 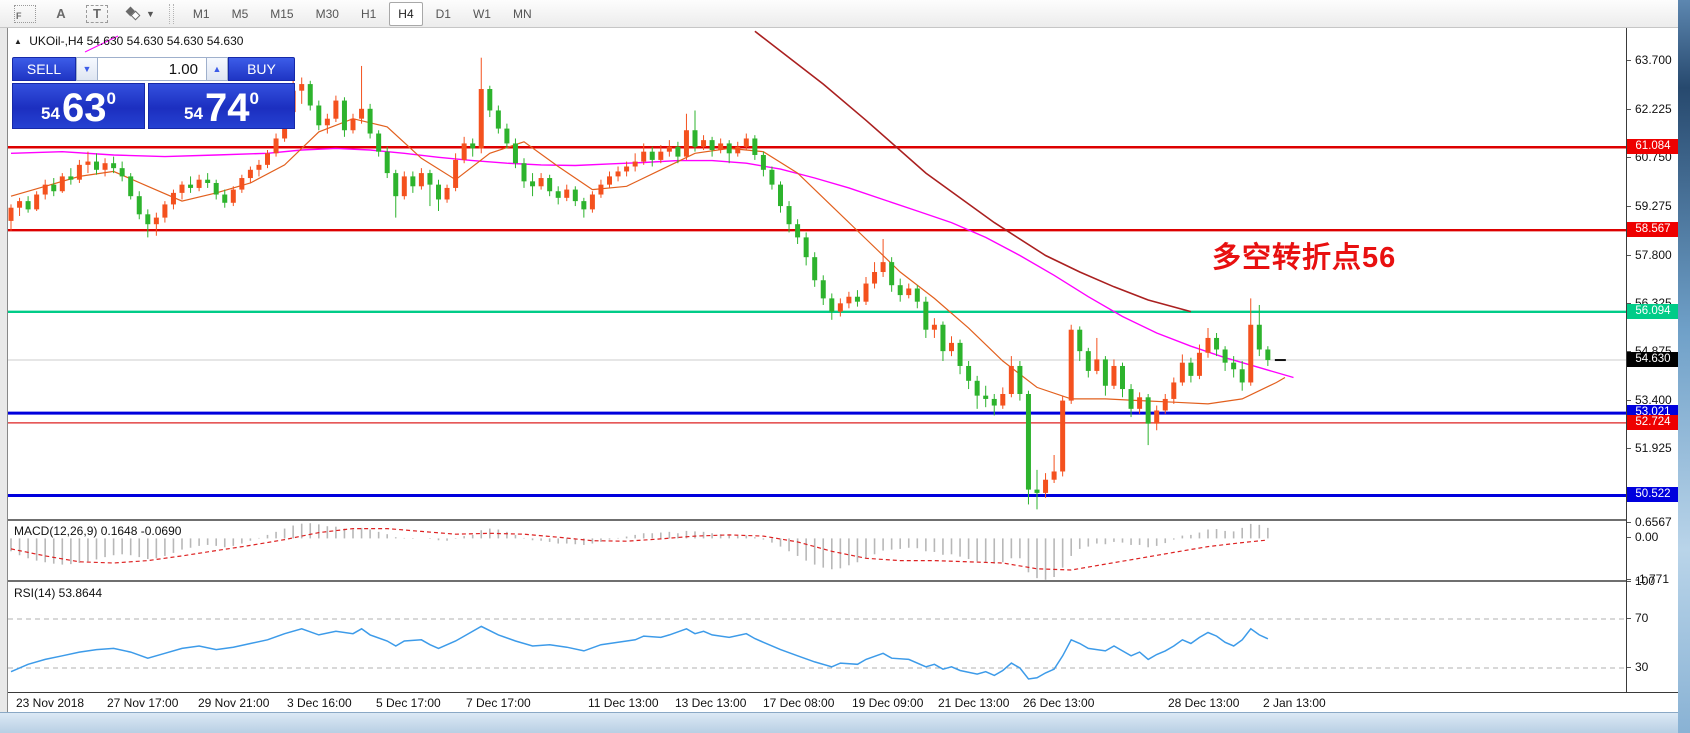 What do you see at coordinates (143, 703) in the screenshot?
I see `time-axis-label: 27 Nov 17:00` at bounding box center [143, 703].